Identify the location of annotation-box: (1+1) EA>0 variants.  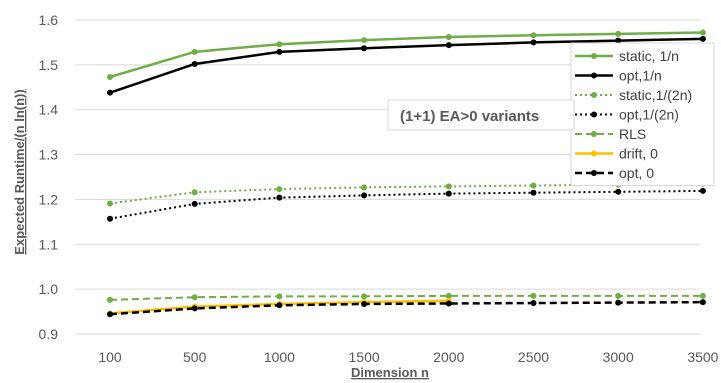
(481, 115).